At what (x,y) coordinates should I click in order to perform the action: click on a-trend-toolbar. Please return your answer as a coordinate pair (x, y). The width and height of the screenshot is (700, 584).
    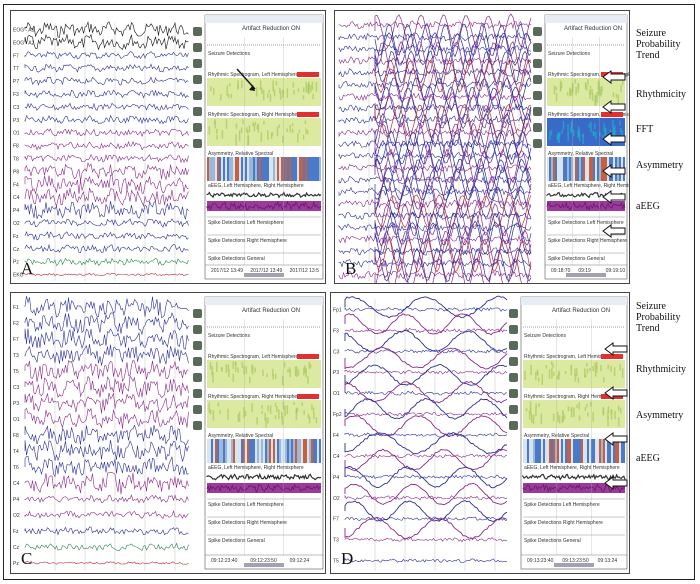
    Looking at the image, I should click on (264, 19).